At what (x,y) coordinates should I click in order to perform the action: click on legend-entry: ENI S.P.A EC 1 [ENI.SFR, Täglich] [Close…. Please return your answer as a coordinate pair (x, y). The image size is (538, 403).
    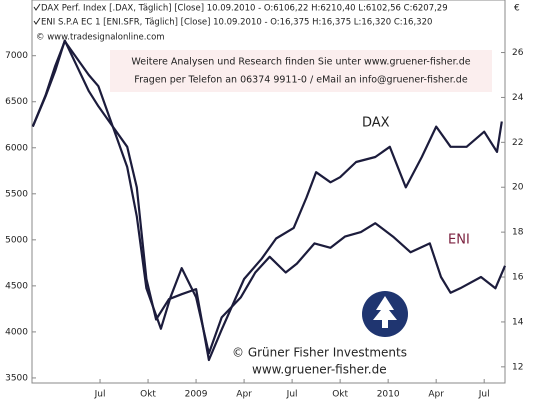
    Looking at the image, I should click on (236, 23).